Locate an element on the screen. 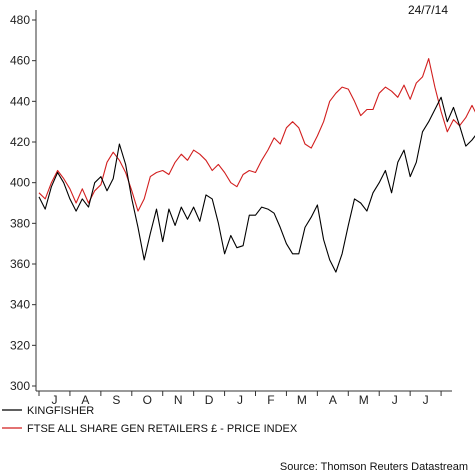 Image resolution: width=475 pixels, height=475 pixels. y-tick-label: 400 is located at coordinates (20, 183).